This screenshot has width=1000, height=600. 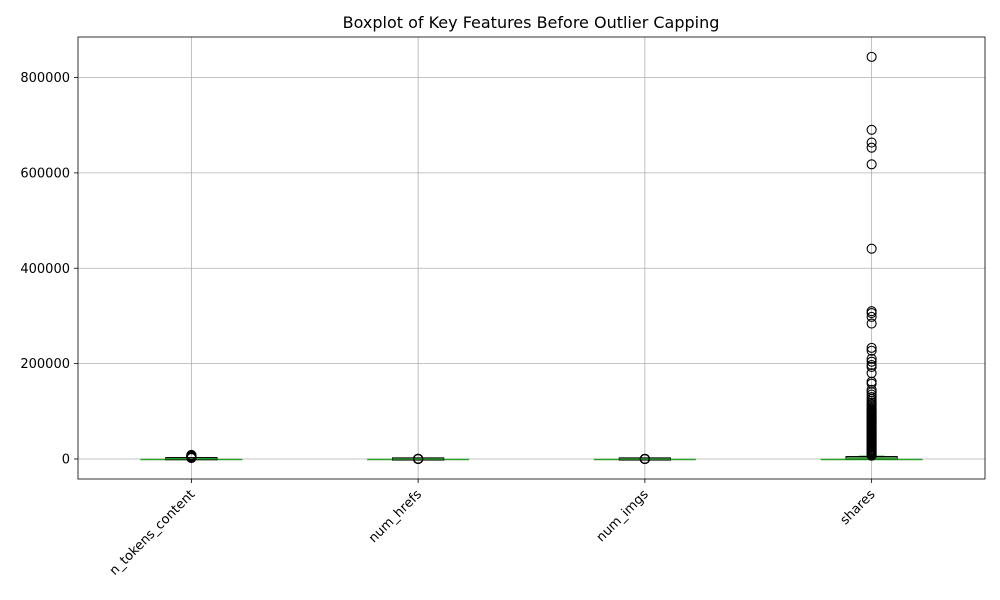 I want to click on y-tick-label: 600000, so click(x=45, y=173).